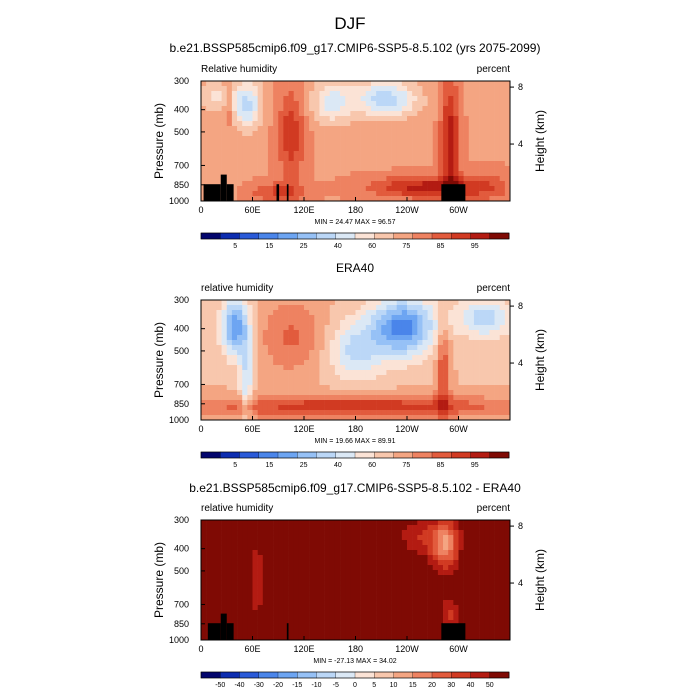  Describe the element at coordinates (307, 236) in the screenshot. I see `colorbar-swatch` at that location.